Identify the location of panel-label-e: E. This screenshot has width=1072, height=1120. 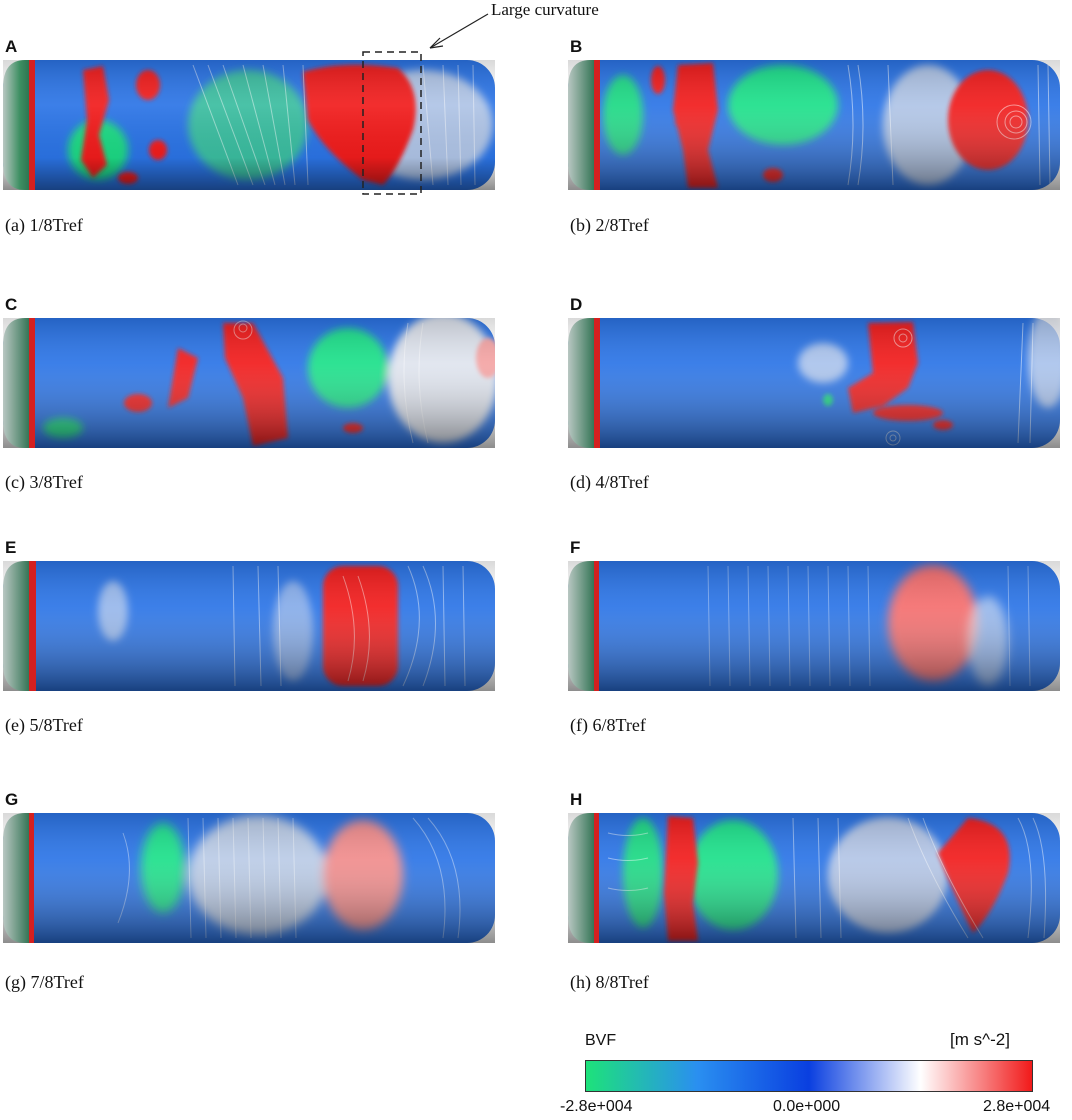
(11, 547).